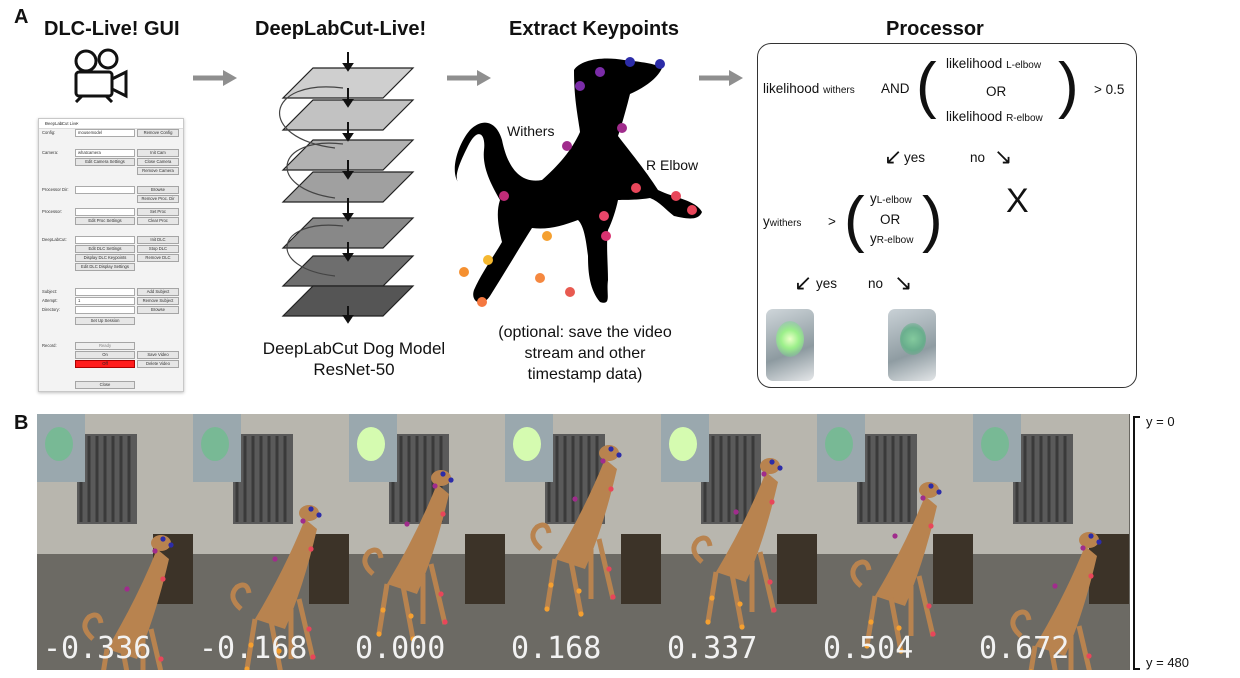 The width and height of the screenshot is (1240, 678). Describe the element at coordinates (54, 239) in the screenshot. I see `deeplabcut-label: DeepLabCut:` at that location.